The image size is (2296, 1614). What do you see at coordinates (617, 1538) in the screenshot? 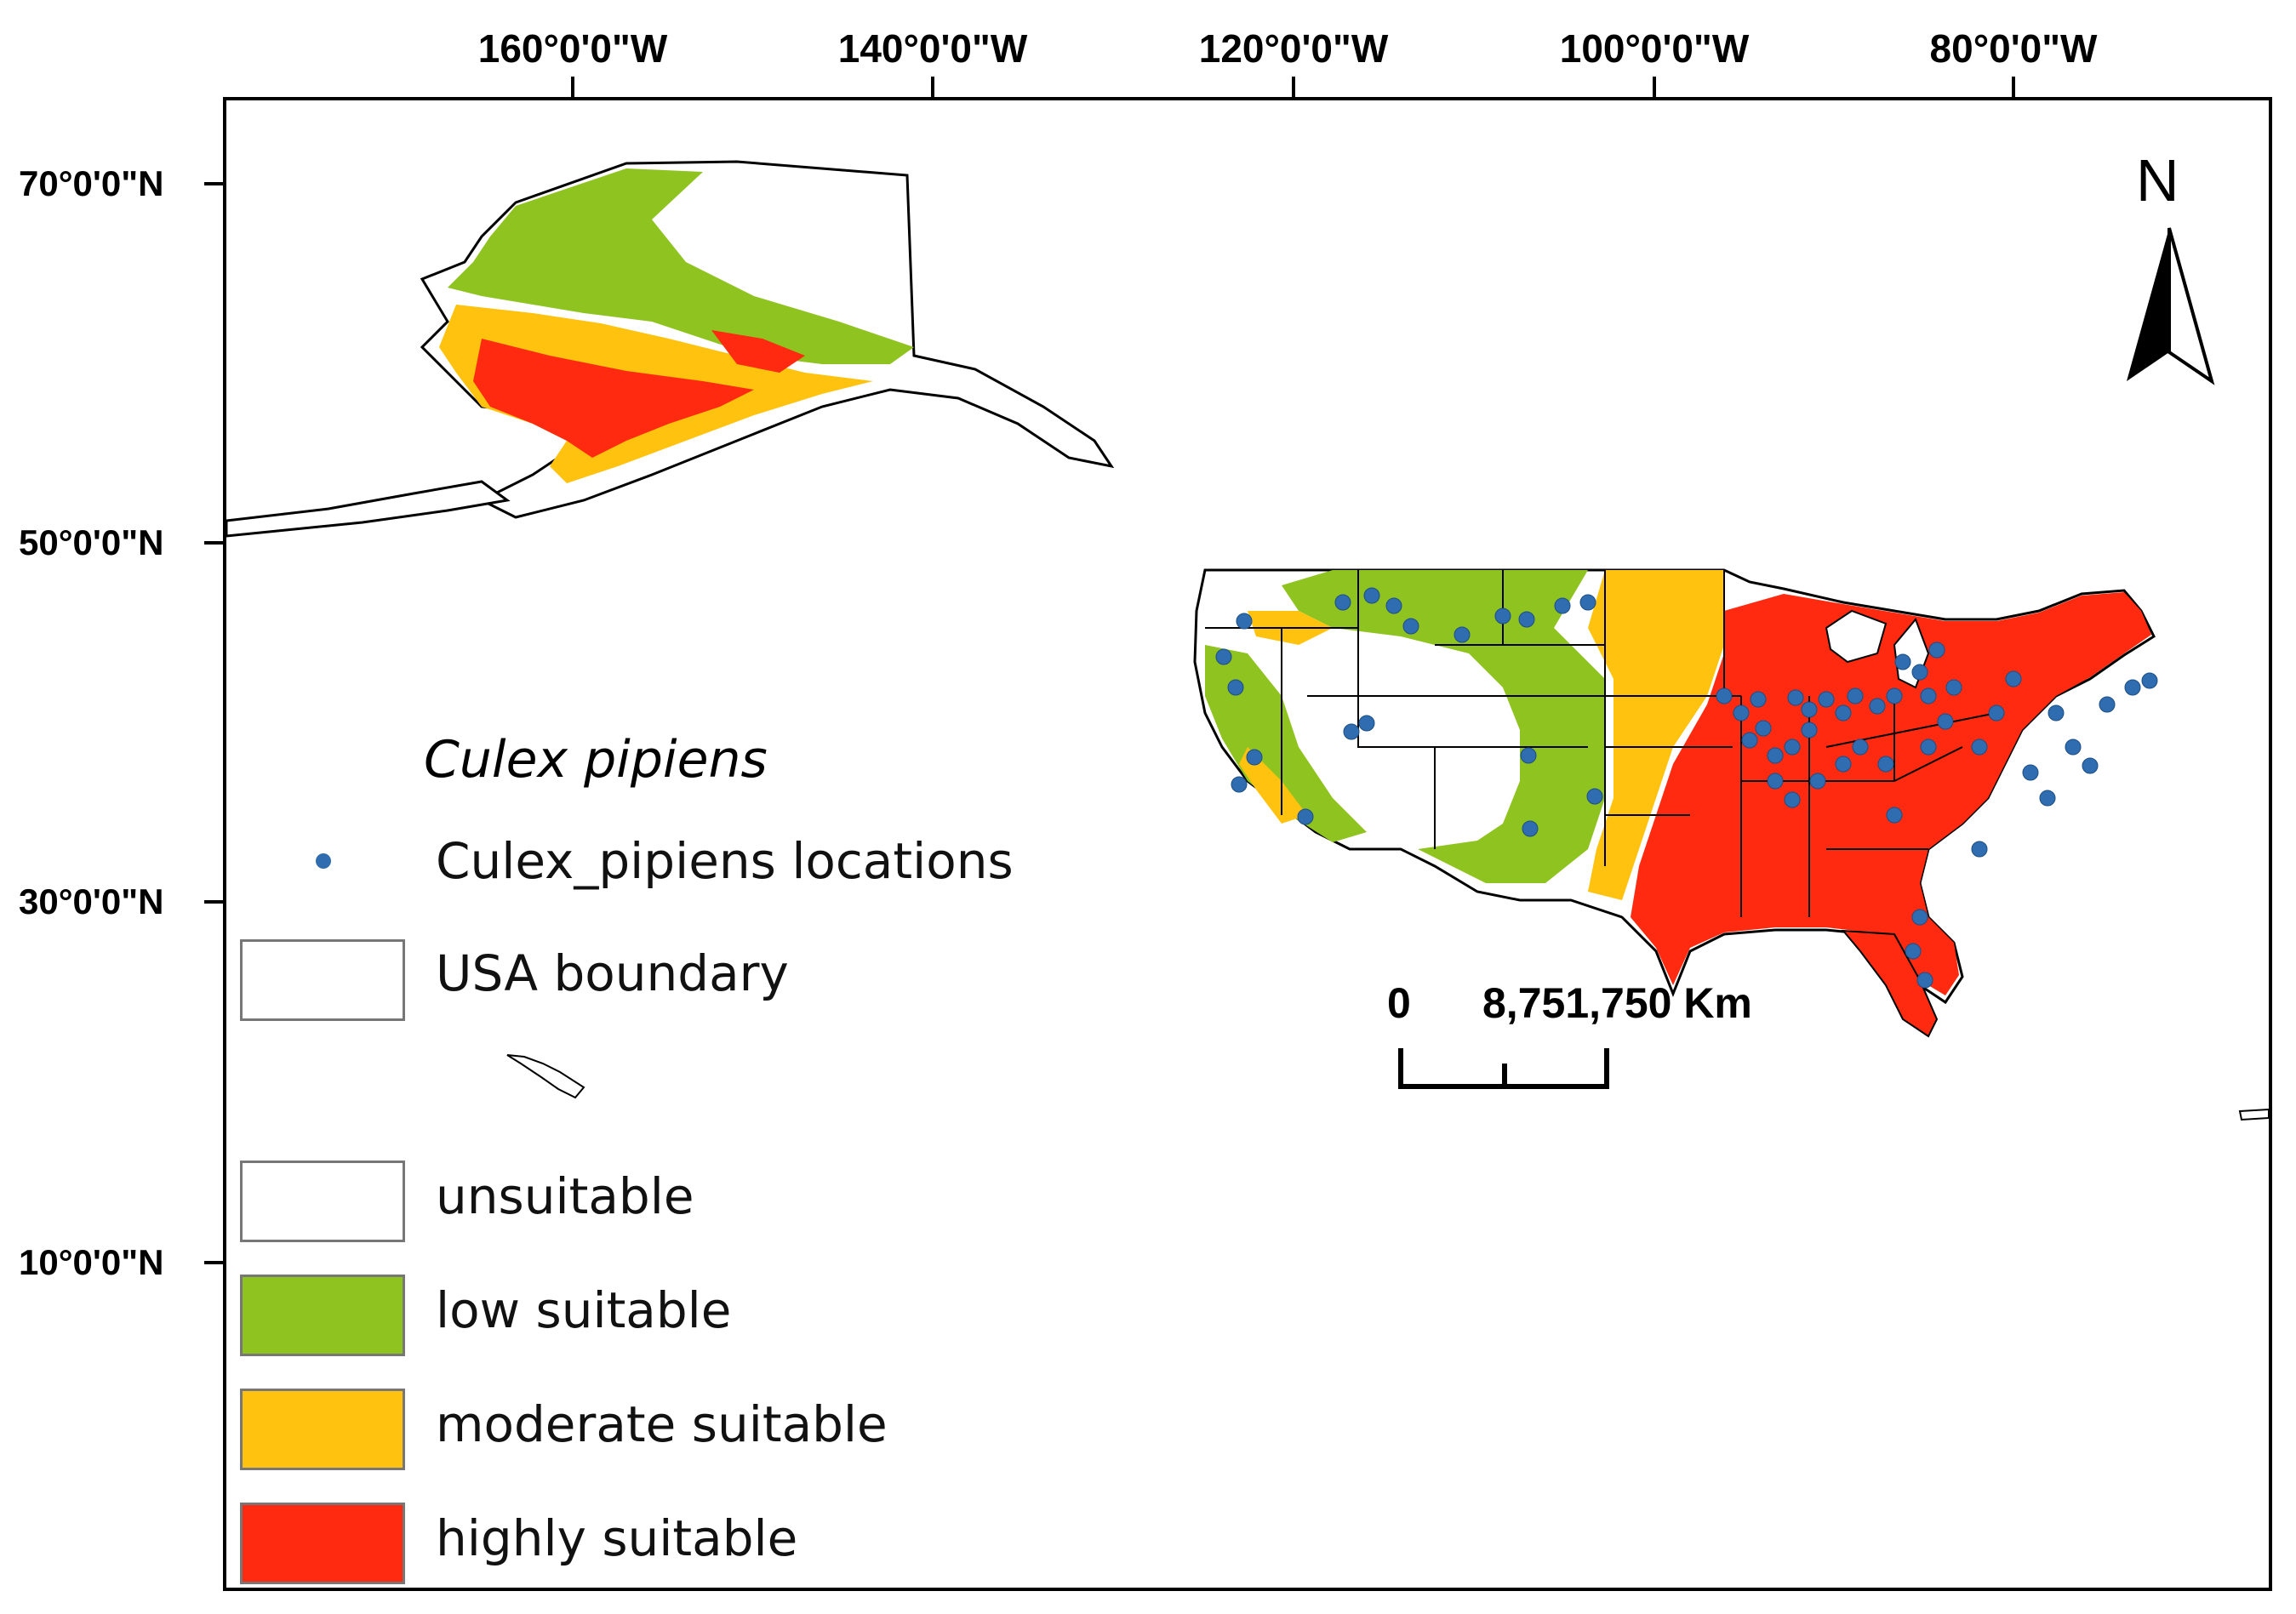
I see `legend-label-high: highly suitable` at bounding box center [617, 1538].